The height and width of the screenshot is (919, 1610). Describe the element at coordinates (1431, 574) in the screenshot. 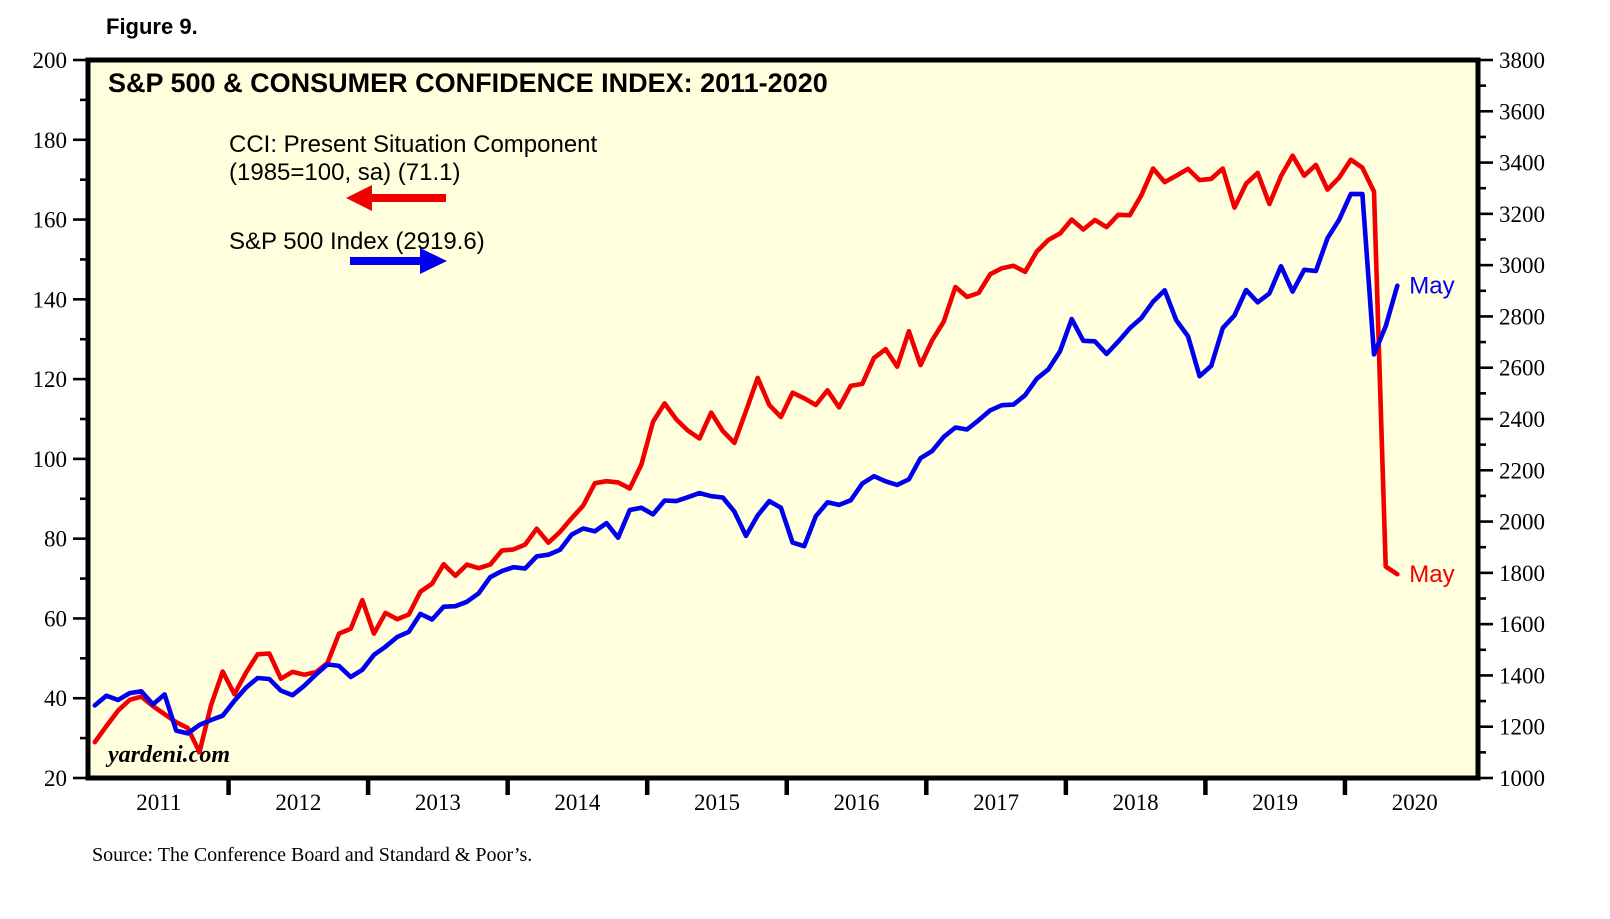

I see `cci-end-label: May` at that location.